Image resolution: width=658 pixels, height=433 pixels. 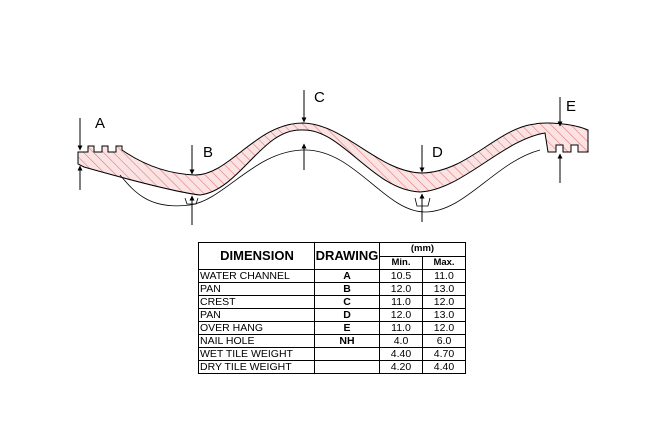 What do you see at coordinates (330, 181) in the screenshot?
I see `tile-underside-outline` at bounding box center [330, 181].